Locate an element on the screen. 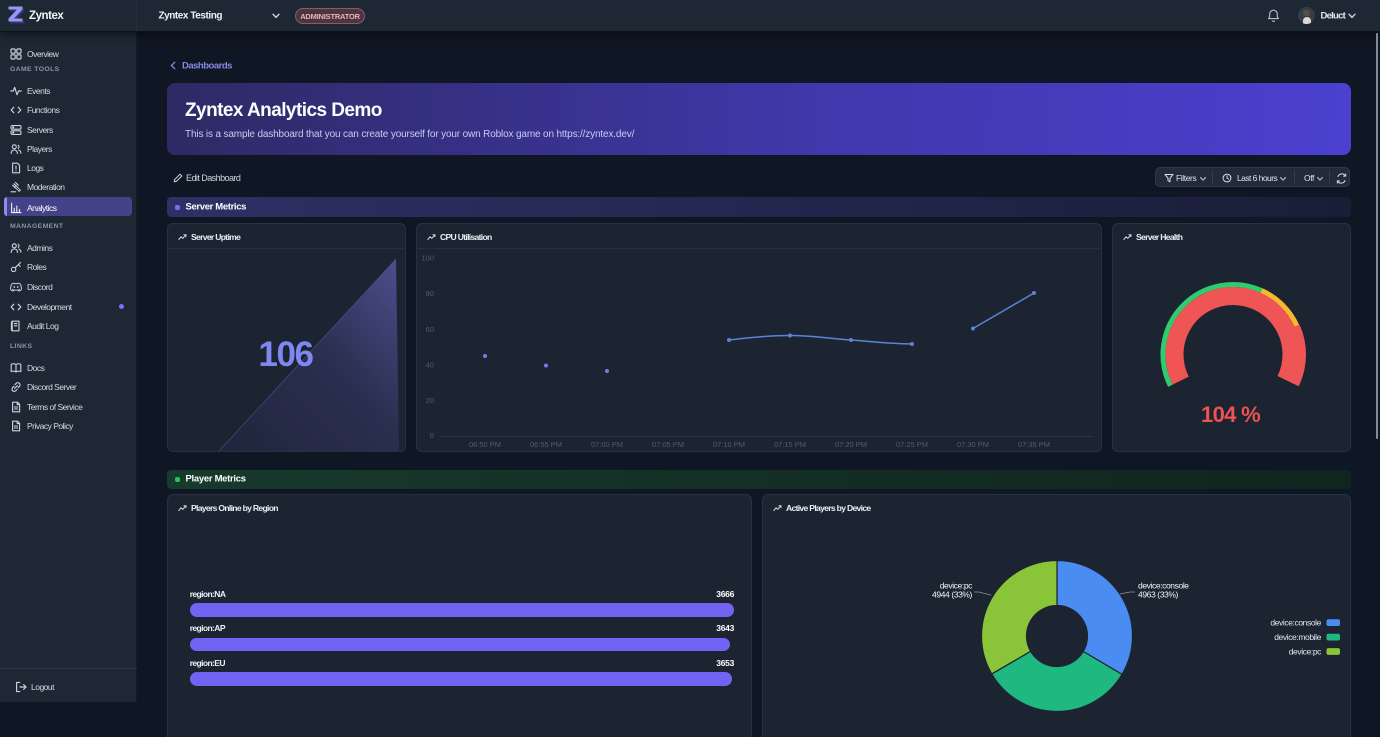 This screenshot has width=1380, height=737. svg-text: 0 is located at coordinates (432, 435).